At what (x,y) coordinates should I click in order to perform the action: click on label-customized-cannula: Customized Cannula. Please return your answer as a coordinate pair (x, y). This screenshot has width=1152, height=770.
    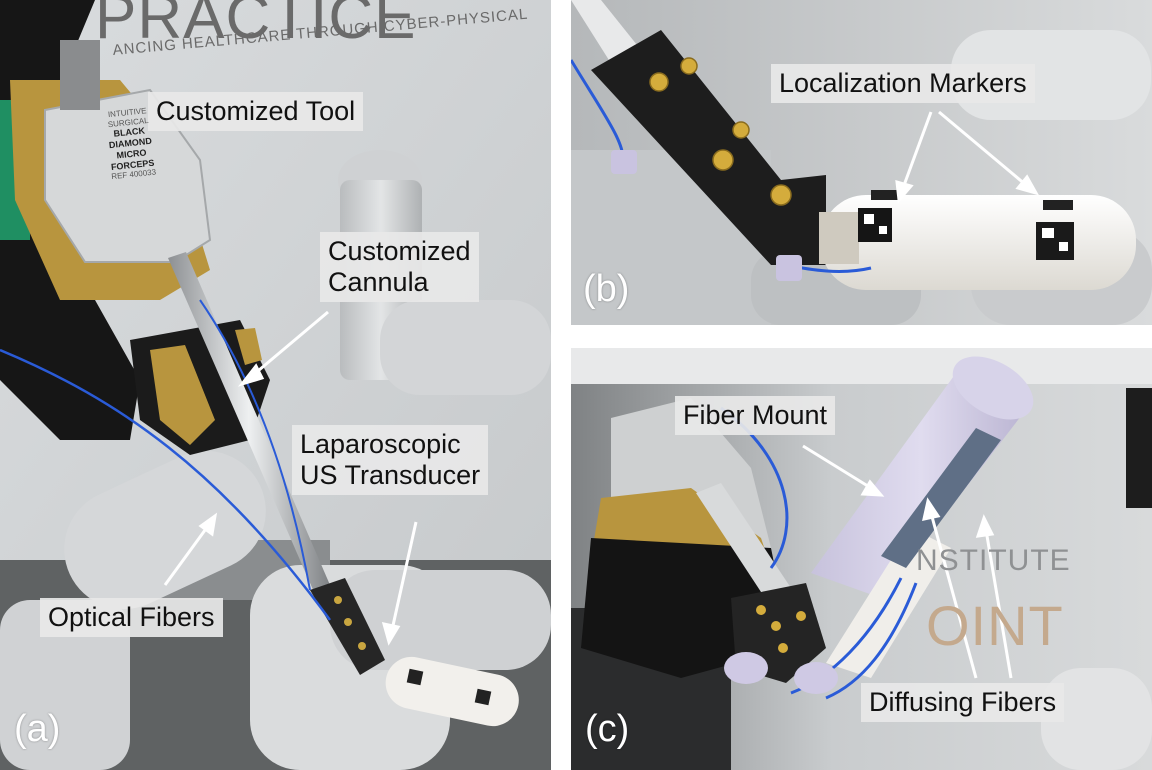
    Looking at the image, I should click on (399, 267).